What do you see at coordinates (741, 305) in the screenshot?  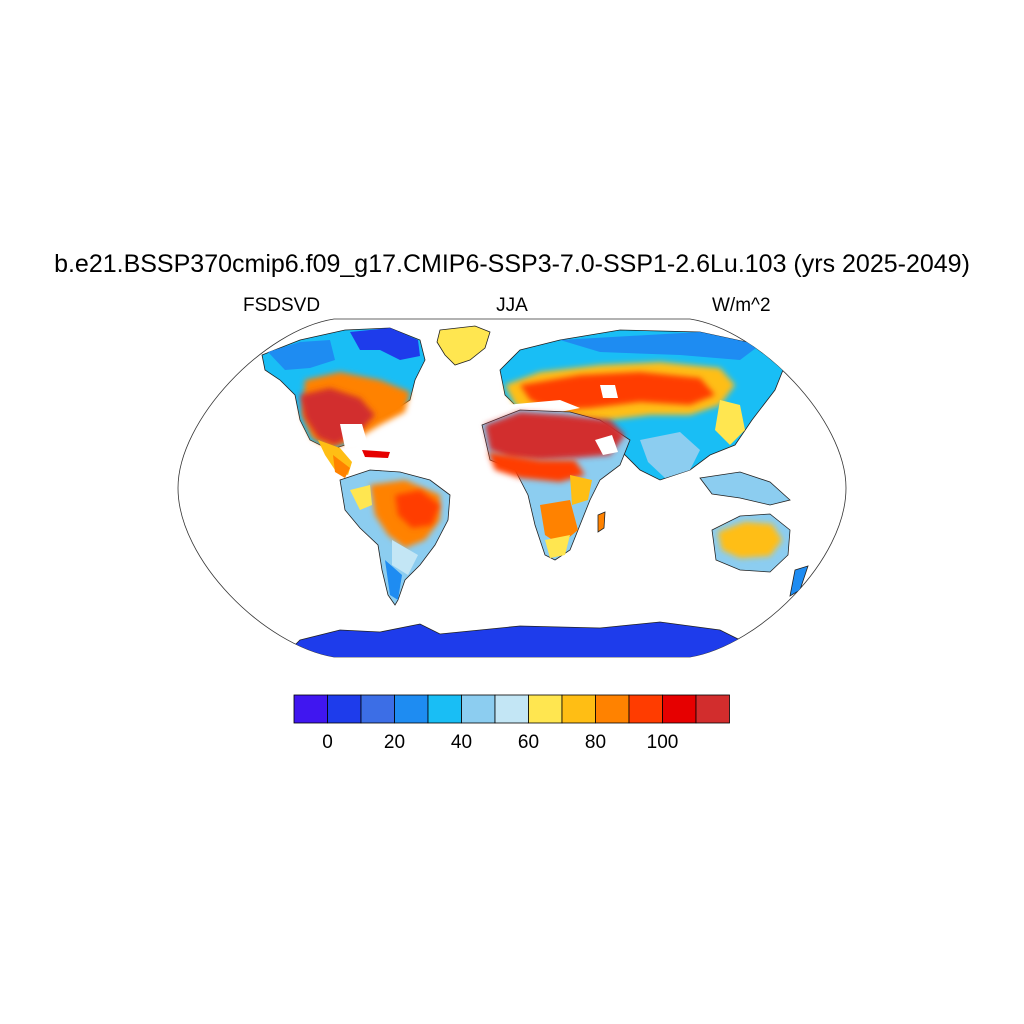 I see `units-label: W/m^2` at bounding box center [741, 305].